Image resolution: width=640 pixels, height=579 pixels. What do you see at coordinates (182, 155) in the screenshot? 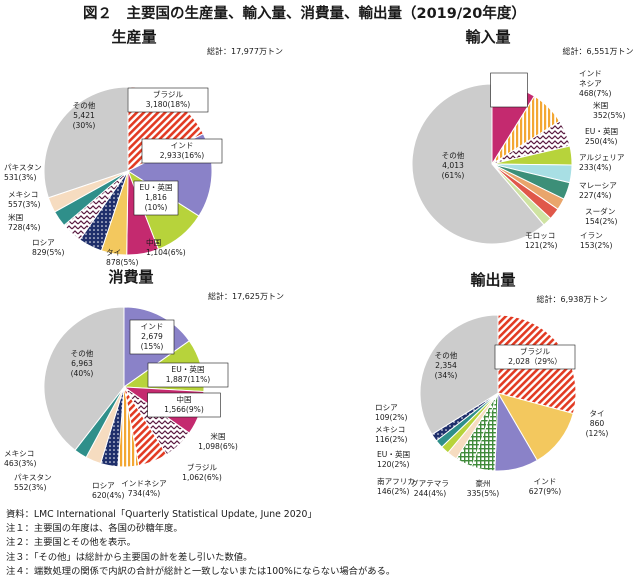
I see `slice-label-text: 2,933(16%)` at bounding box center [182, 155].